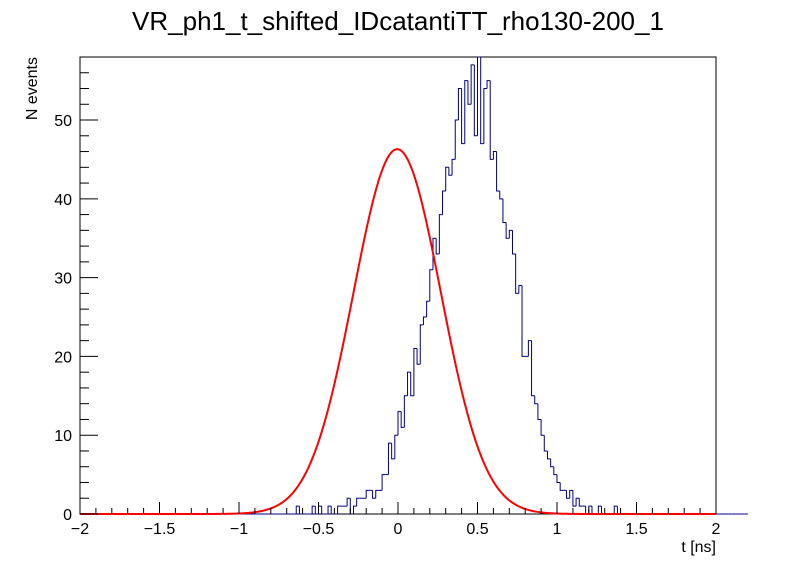 This screenshot has width=796, height=572. I want to click on y-tick-label: 20, so click(63, 357).